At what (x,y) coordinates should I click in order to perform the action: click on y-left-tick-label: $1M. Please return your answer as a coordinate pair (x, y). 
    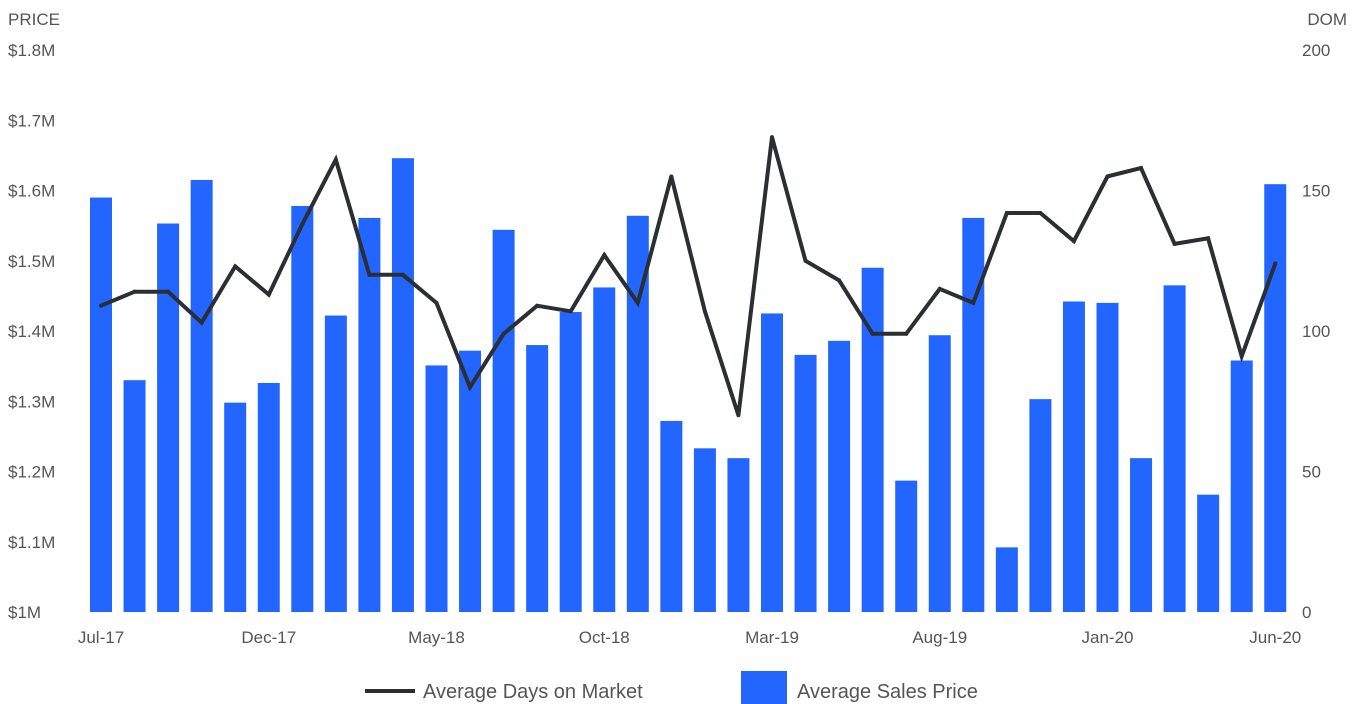
    Looking at the image, I should click on (24, 612).